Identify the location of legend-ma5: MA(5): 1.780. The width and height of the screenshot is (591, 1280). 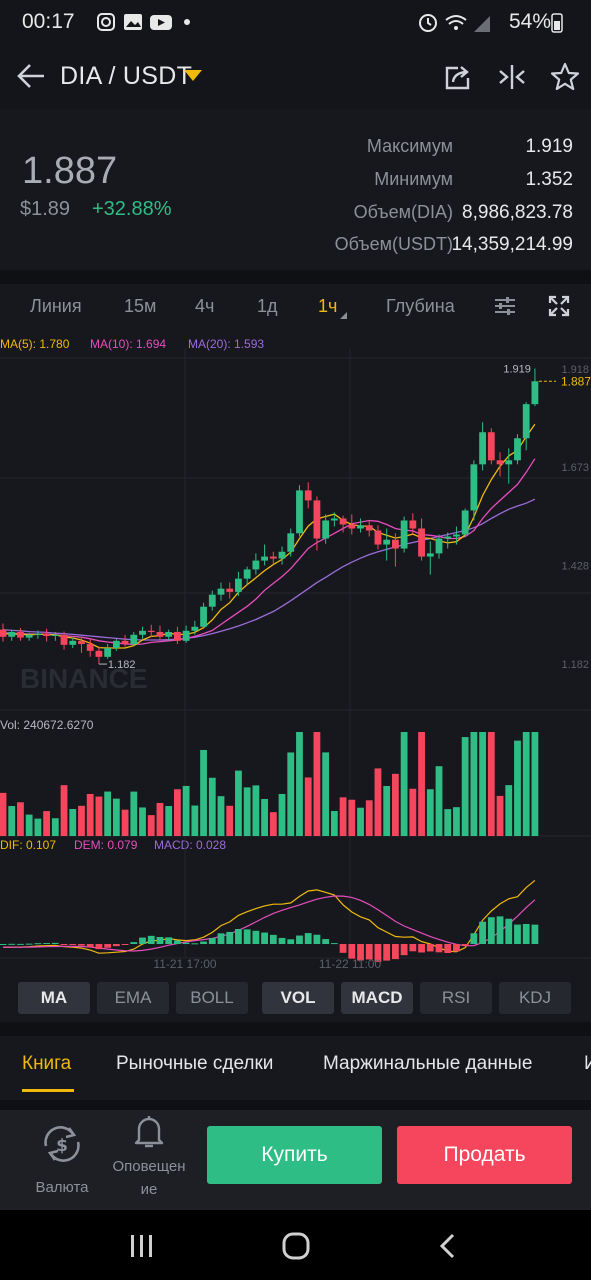
(35, 344).